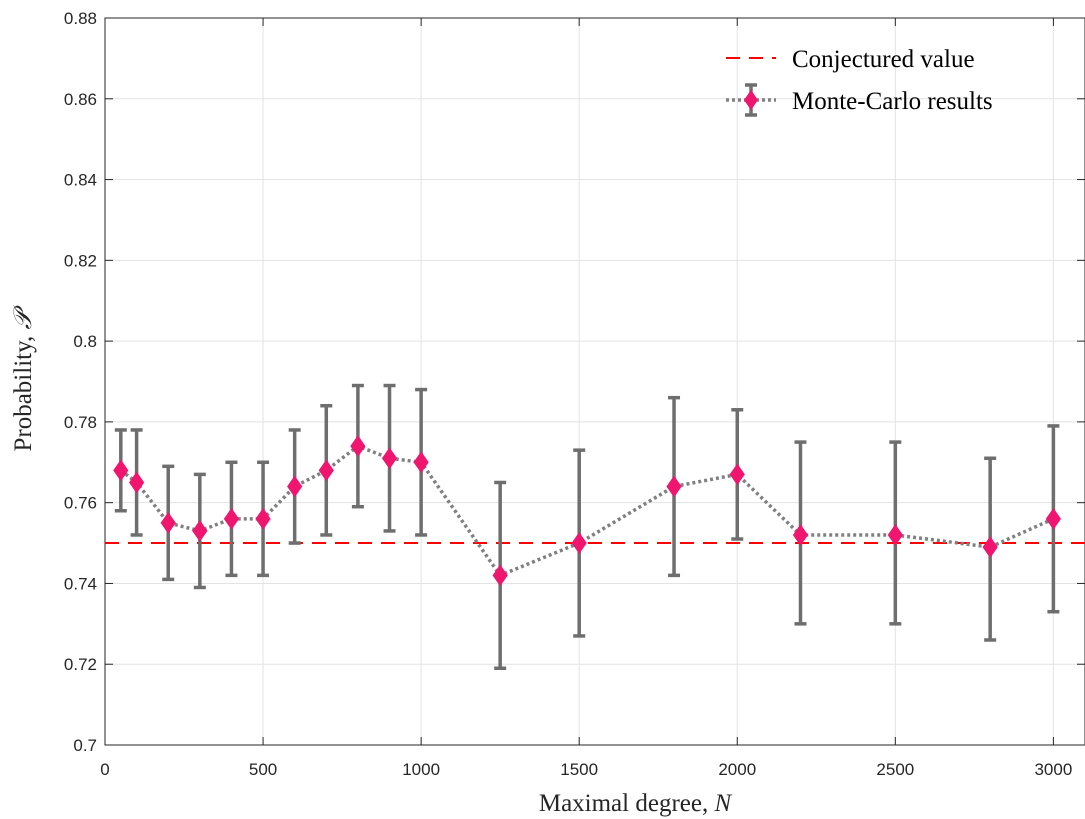 Image resolution: width=1085 pixels, height=819 pixels. What do you see at coordinates (1053, 769) in the screenshot?
I see `x-tick-label: 3000` at bounding box center [1053, 769].